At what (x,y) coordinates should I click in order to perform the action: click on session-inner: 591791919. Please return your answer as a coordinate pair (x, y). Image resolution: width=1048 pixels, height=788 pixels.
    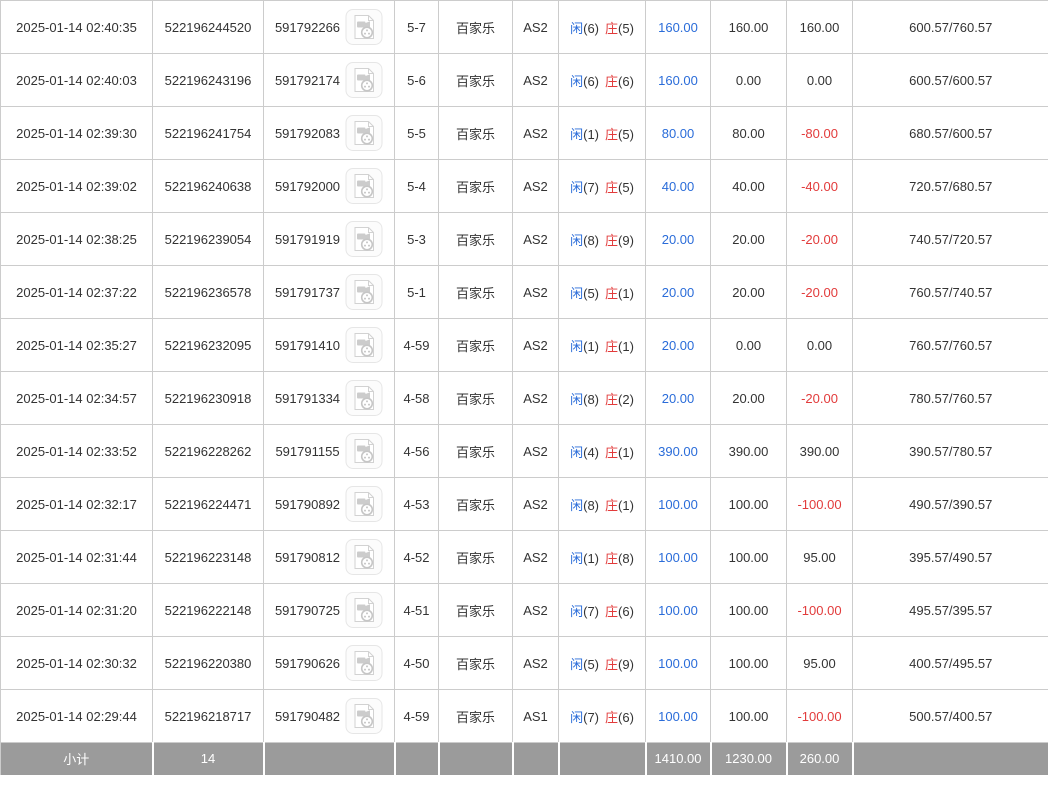
    Looking at the image, I should click on (329, 239).